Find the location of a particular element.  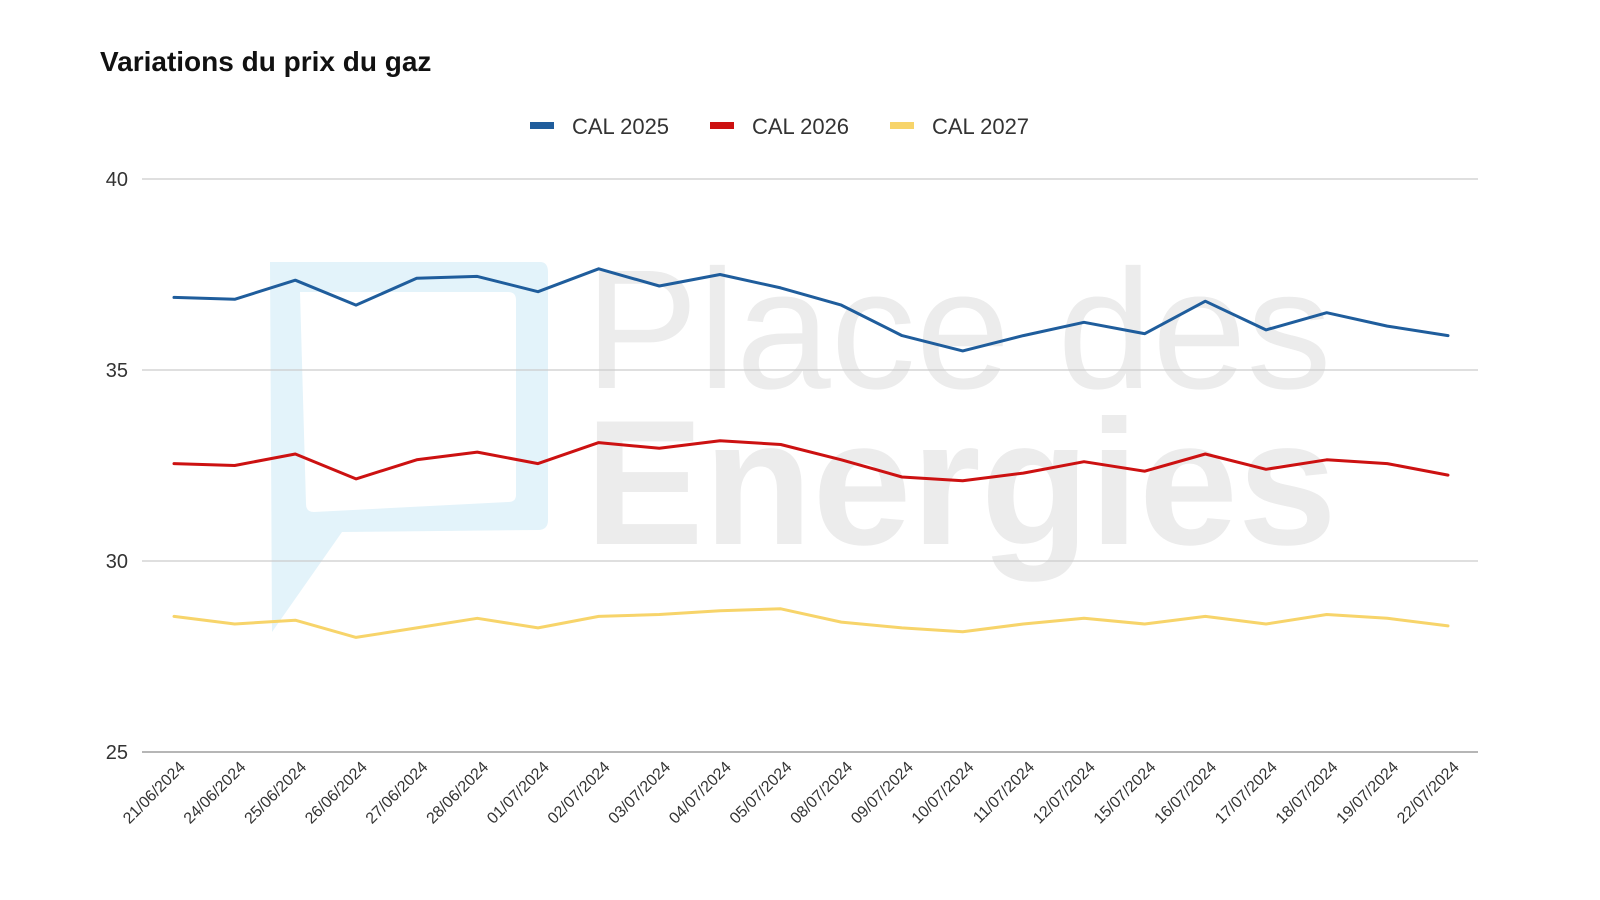

x-tick-label: 03/07/2024 is located at coordinates (640, 793).